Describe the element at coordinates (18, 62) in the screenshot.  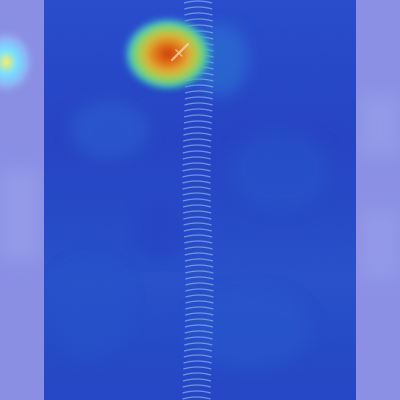
I see `left-edge-glow` at that location.